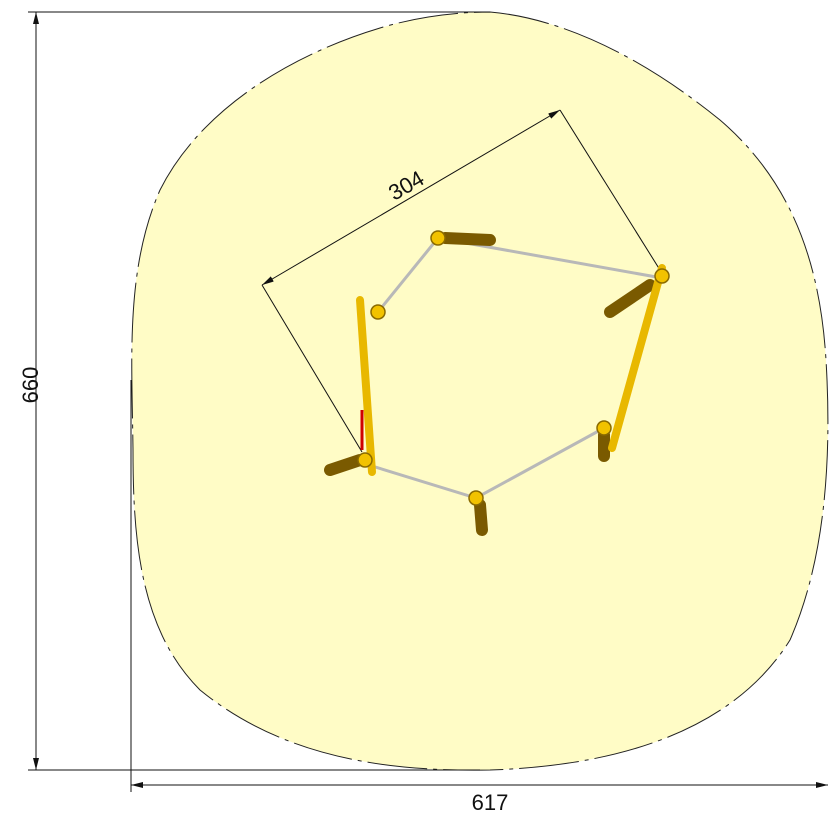 The height and width of the screenshot is (820, 833). Describe the element at coordinates (30, 385) in the screenshot. I see `height-label: 660` at that location.